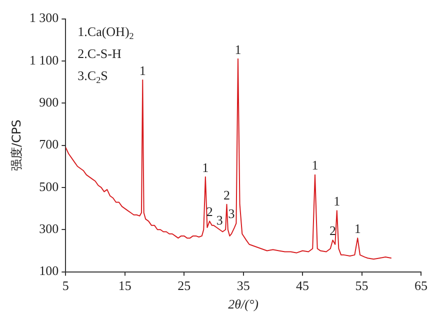 The image size is (441, 321). Describe the element at coordinates (49, 228) in the screenshot. I see `y-tick-label: 300` at that location.